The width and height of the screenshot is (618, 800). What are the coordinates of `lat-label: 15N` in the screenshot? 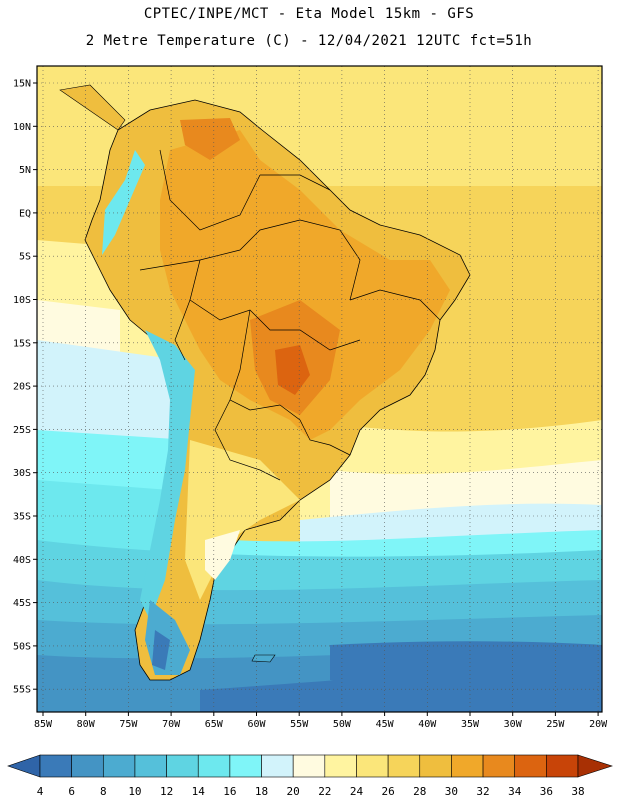 It's located at (22, 84).